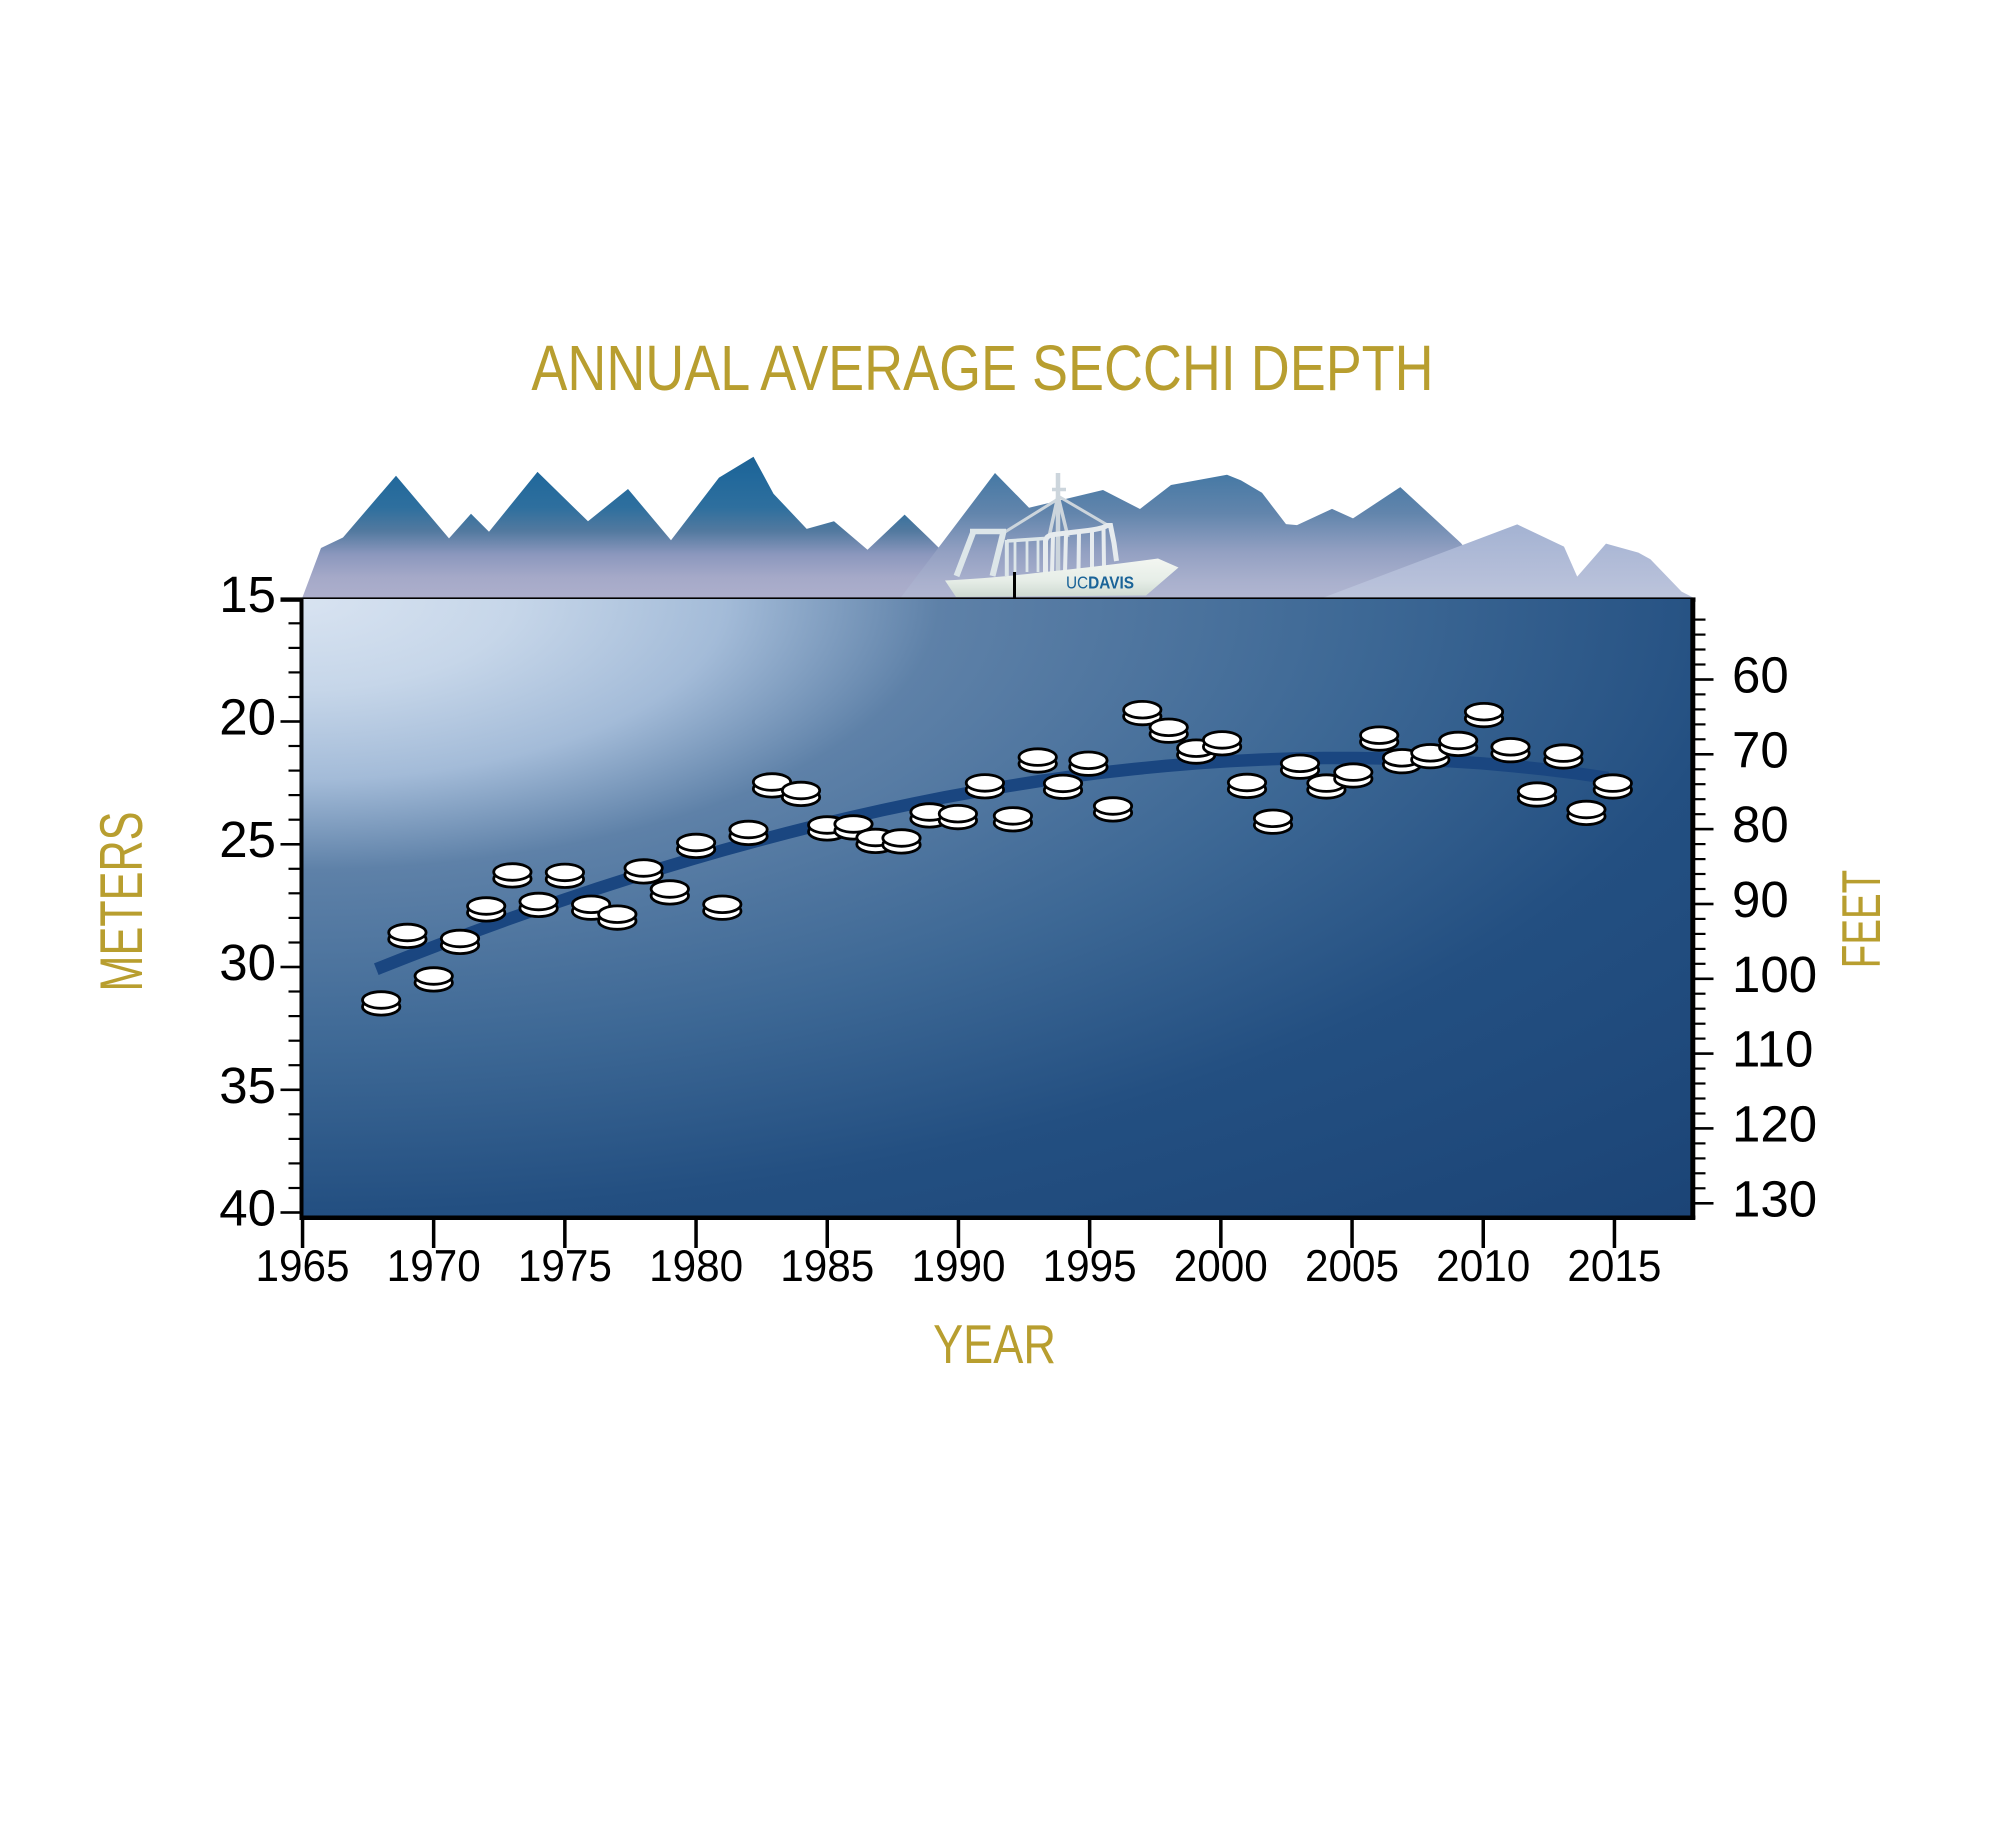  Describe the element at coordinates (302, 1266) in the screenshot. I see `svg-text: 1965` at that location.